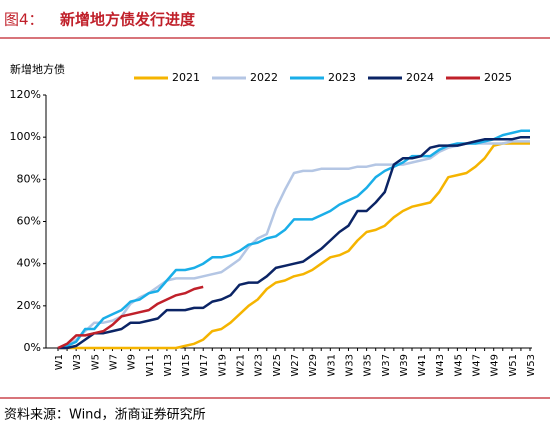 The image size is (550, 432). Describe the element at coordinates (150, 365) in the screenshot. I see `x-tick-label: W11` at that location.